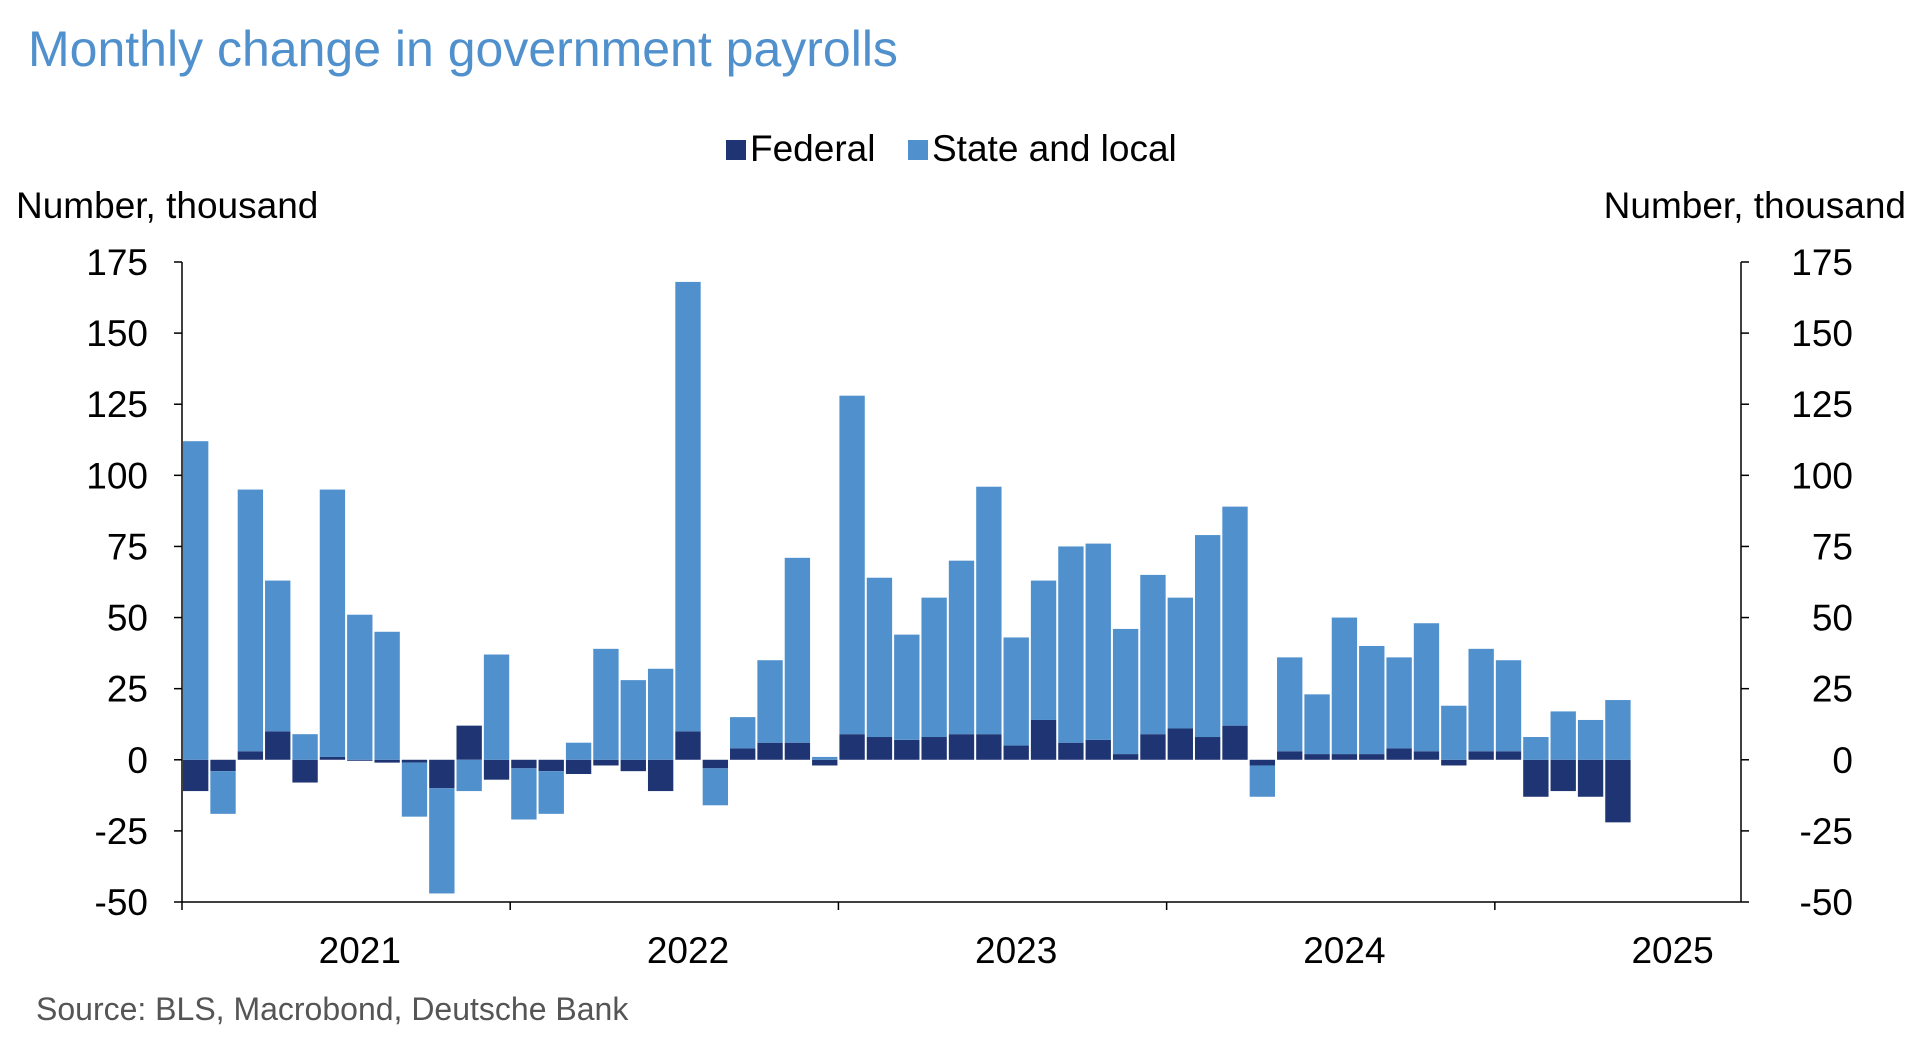  I want to click on y-axis-label-left: Number, thousand, so click(167, 205).